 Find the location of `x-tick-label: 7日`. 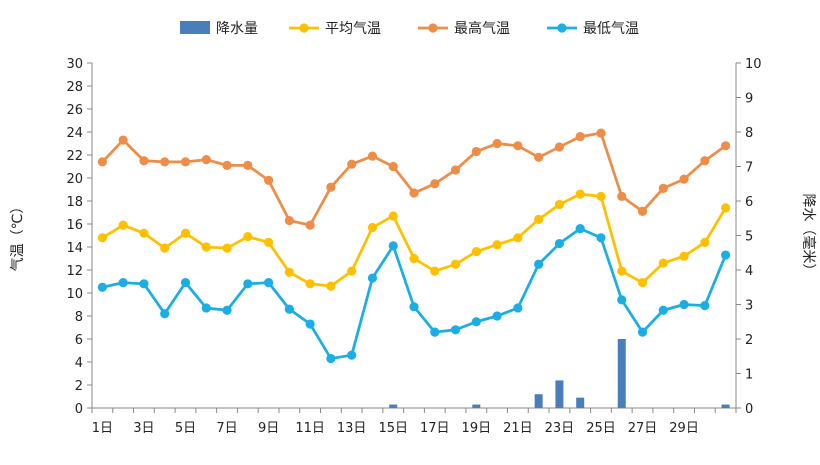

x-tick-label: 7日 is located at coordinates (226, 428).